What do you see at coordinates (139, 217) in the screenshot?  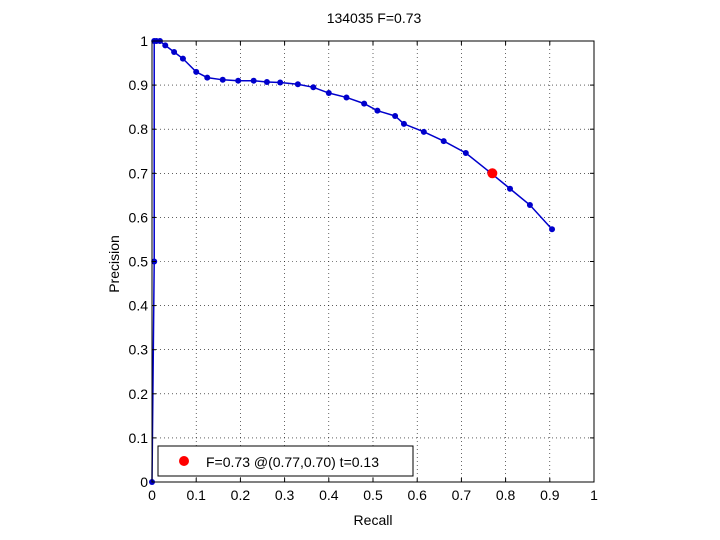 I see `y-tick-label: 0.6` at bounding box center [139, 217].